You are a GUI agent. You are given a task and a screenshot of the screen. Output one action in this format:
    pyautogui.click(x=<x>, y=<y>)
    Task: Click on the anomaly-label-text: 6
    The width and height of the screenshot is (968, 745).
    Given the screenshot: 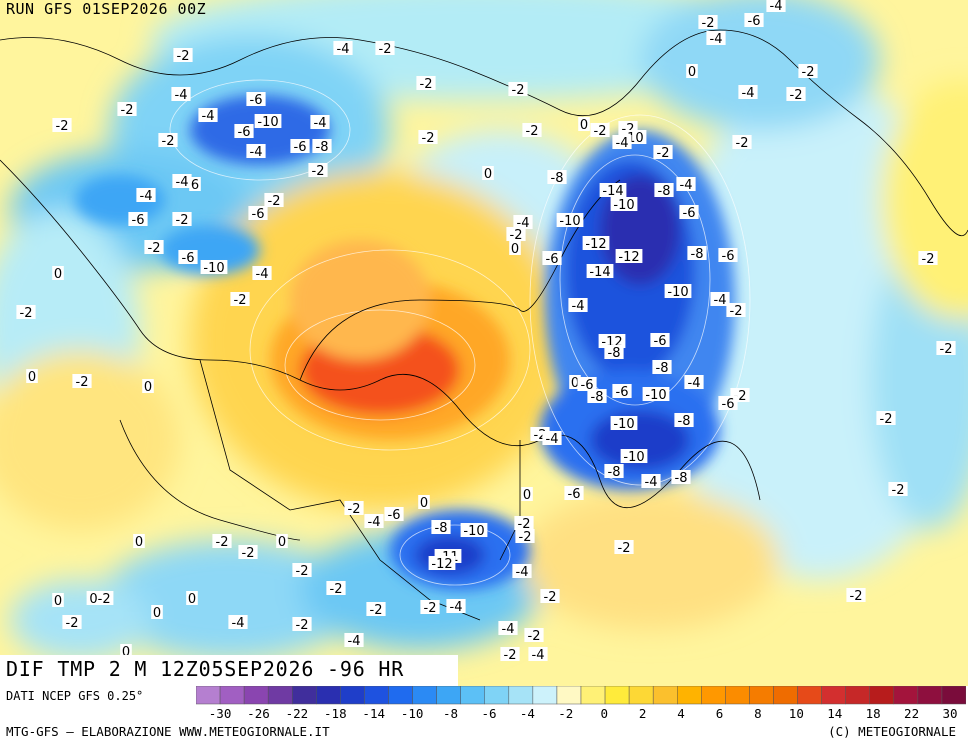 What is the action you would take?
    pyautogui.click(x=195, y=185)
    